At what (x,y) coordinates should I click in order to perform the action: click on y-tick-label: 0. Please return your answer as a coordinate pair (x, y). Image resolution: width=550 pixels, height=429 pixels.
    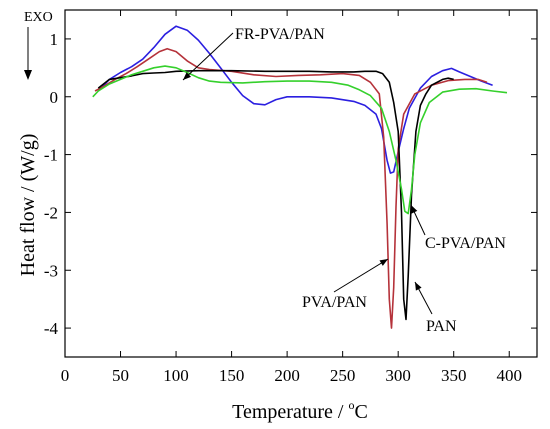
    Looking at the image, I should click on (54, 97).